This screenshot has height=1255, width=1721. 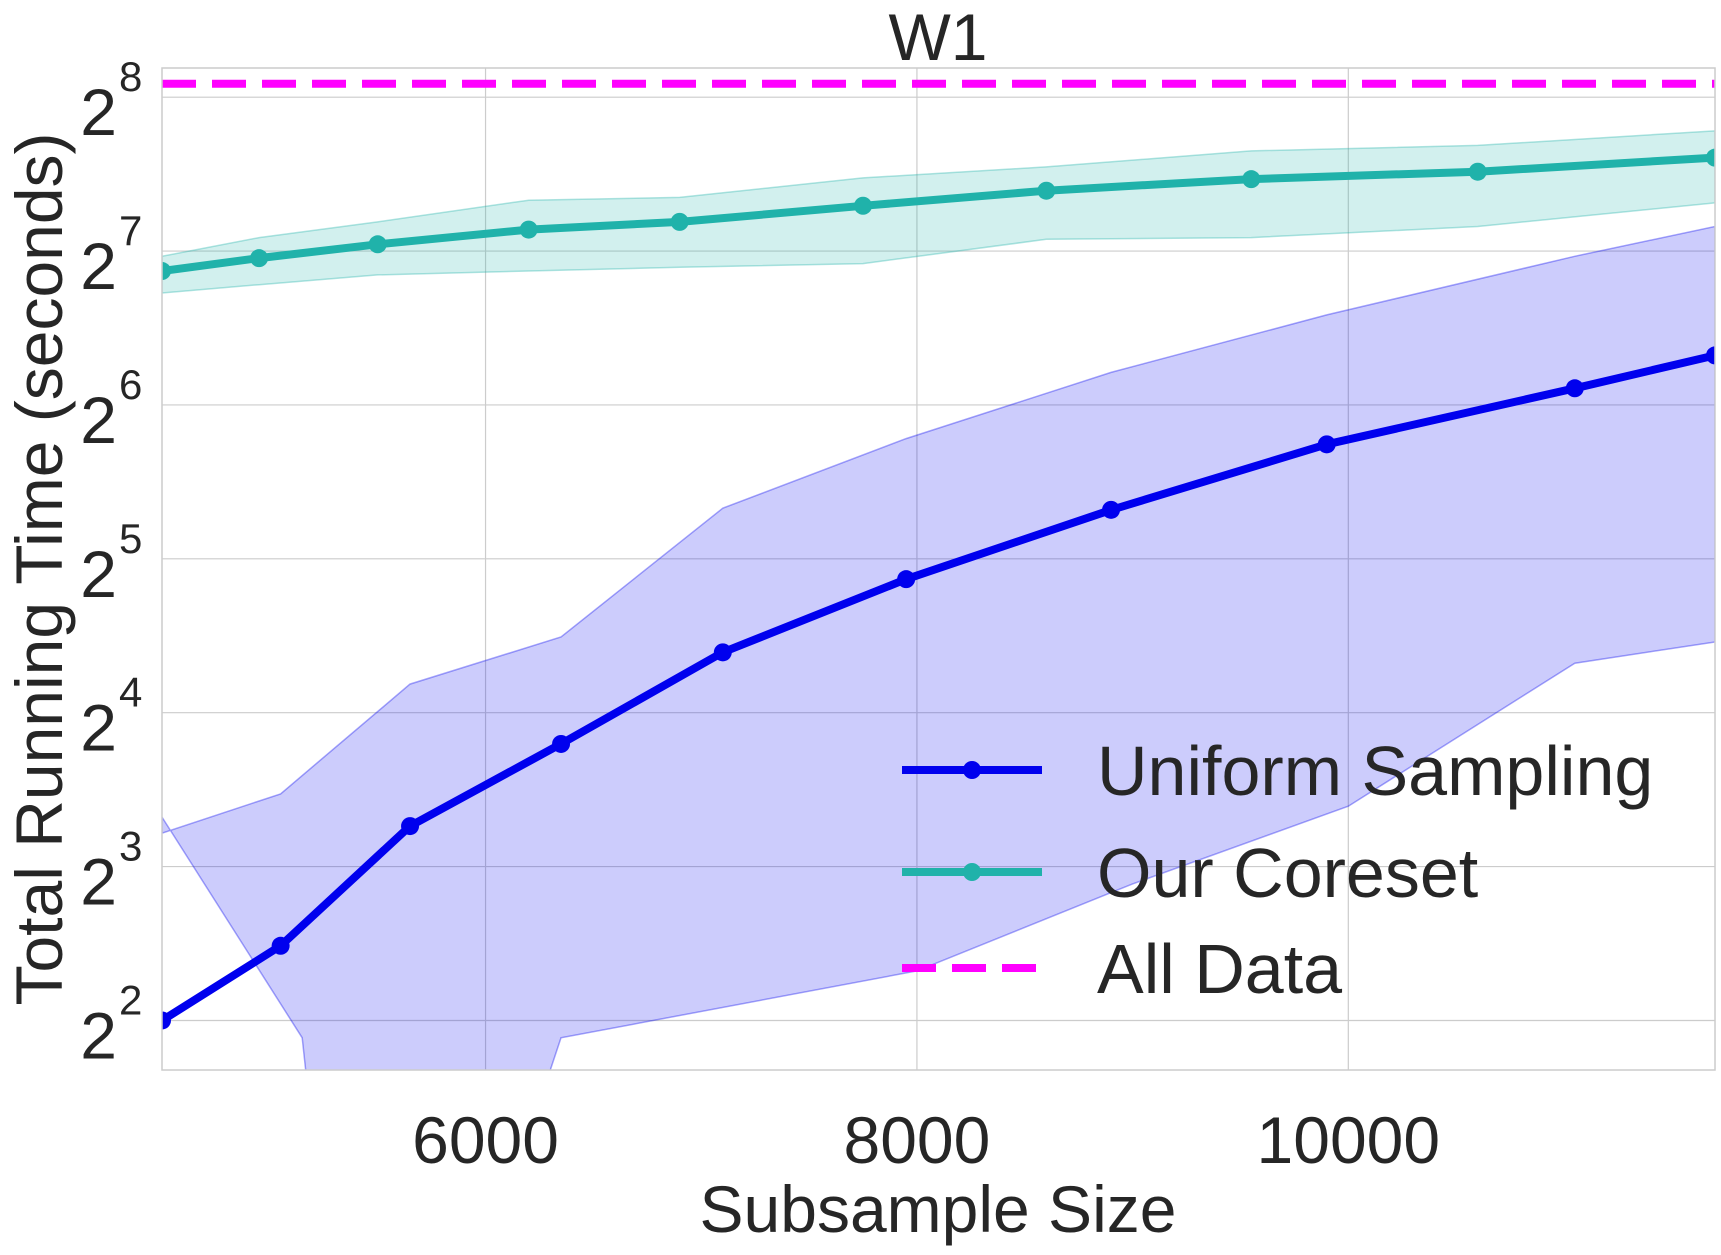 I want to click on confidence-band, so click(x=938, y=212).